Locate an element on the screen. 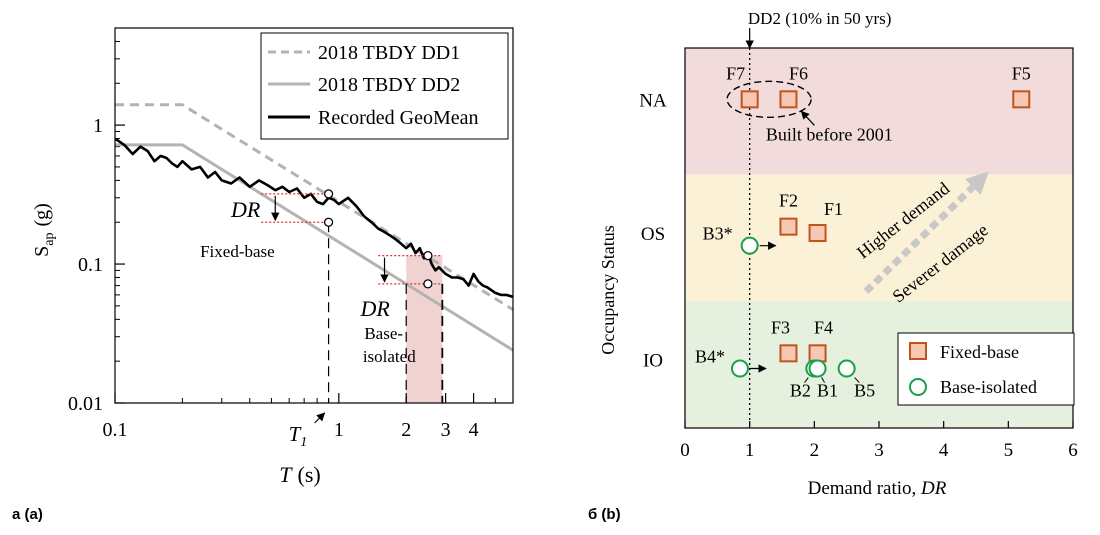 The height and width of the screenshot is (535, 1100). y-axis-label: Sap(g) is located at coordinates (44, 230).